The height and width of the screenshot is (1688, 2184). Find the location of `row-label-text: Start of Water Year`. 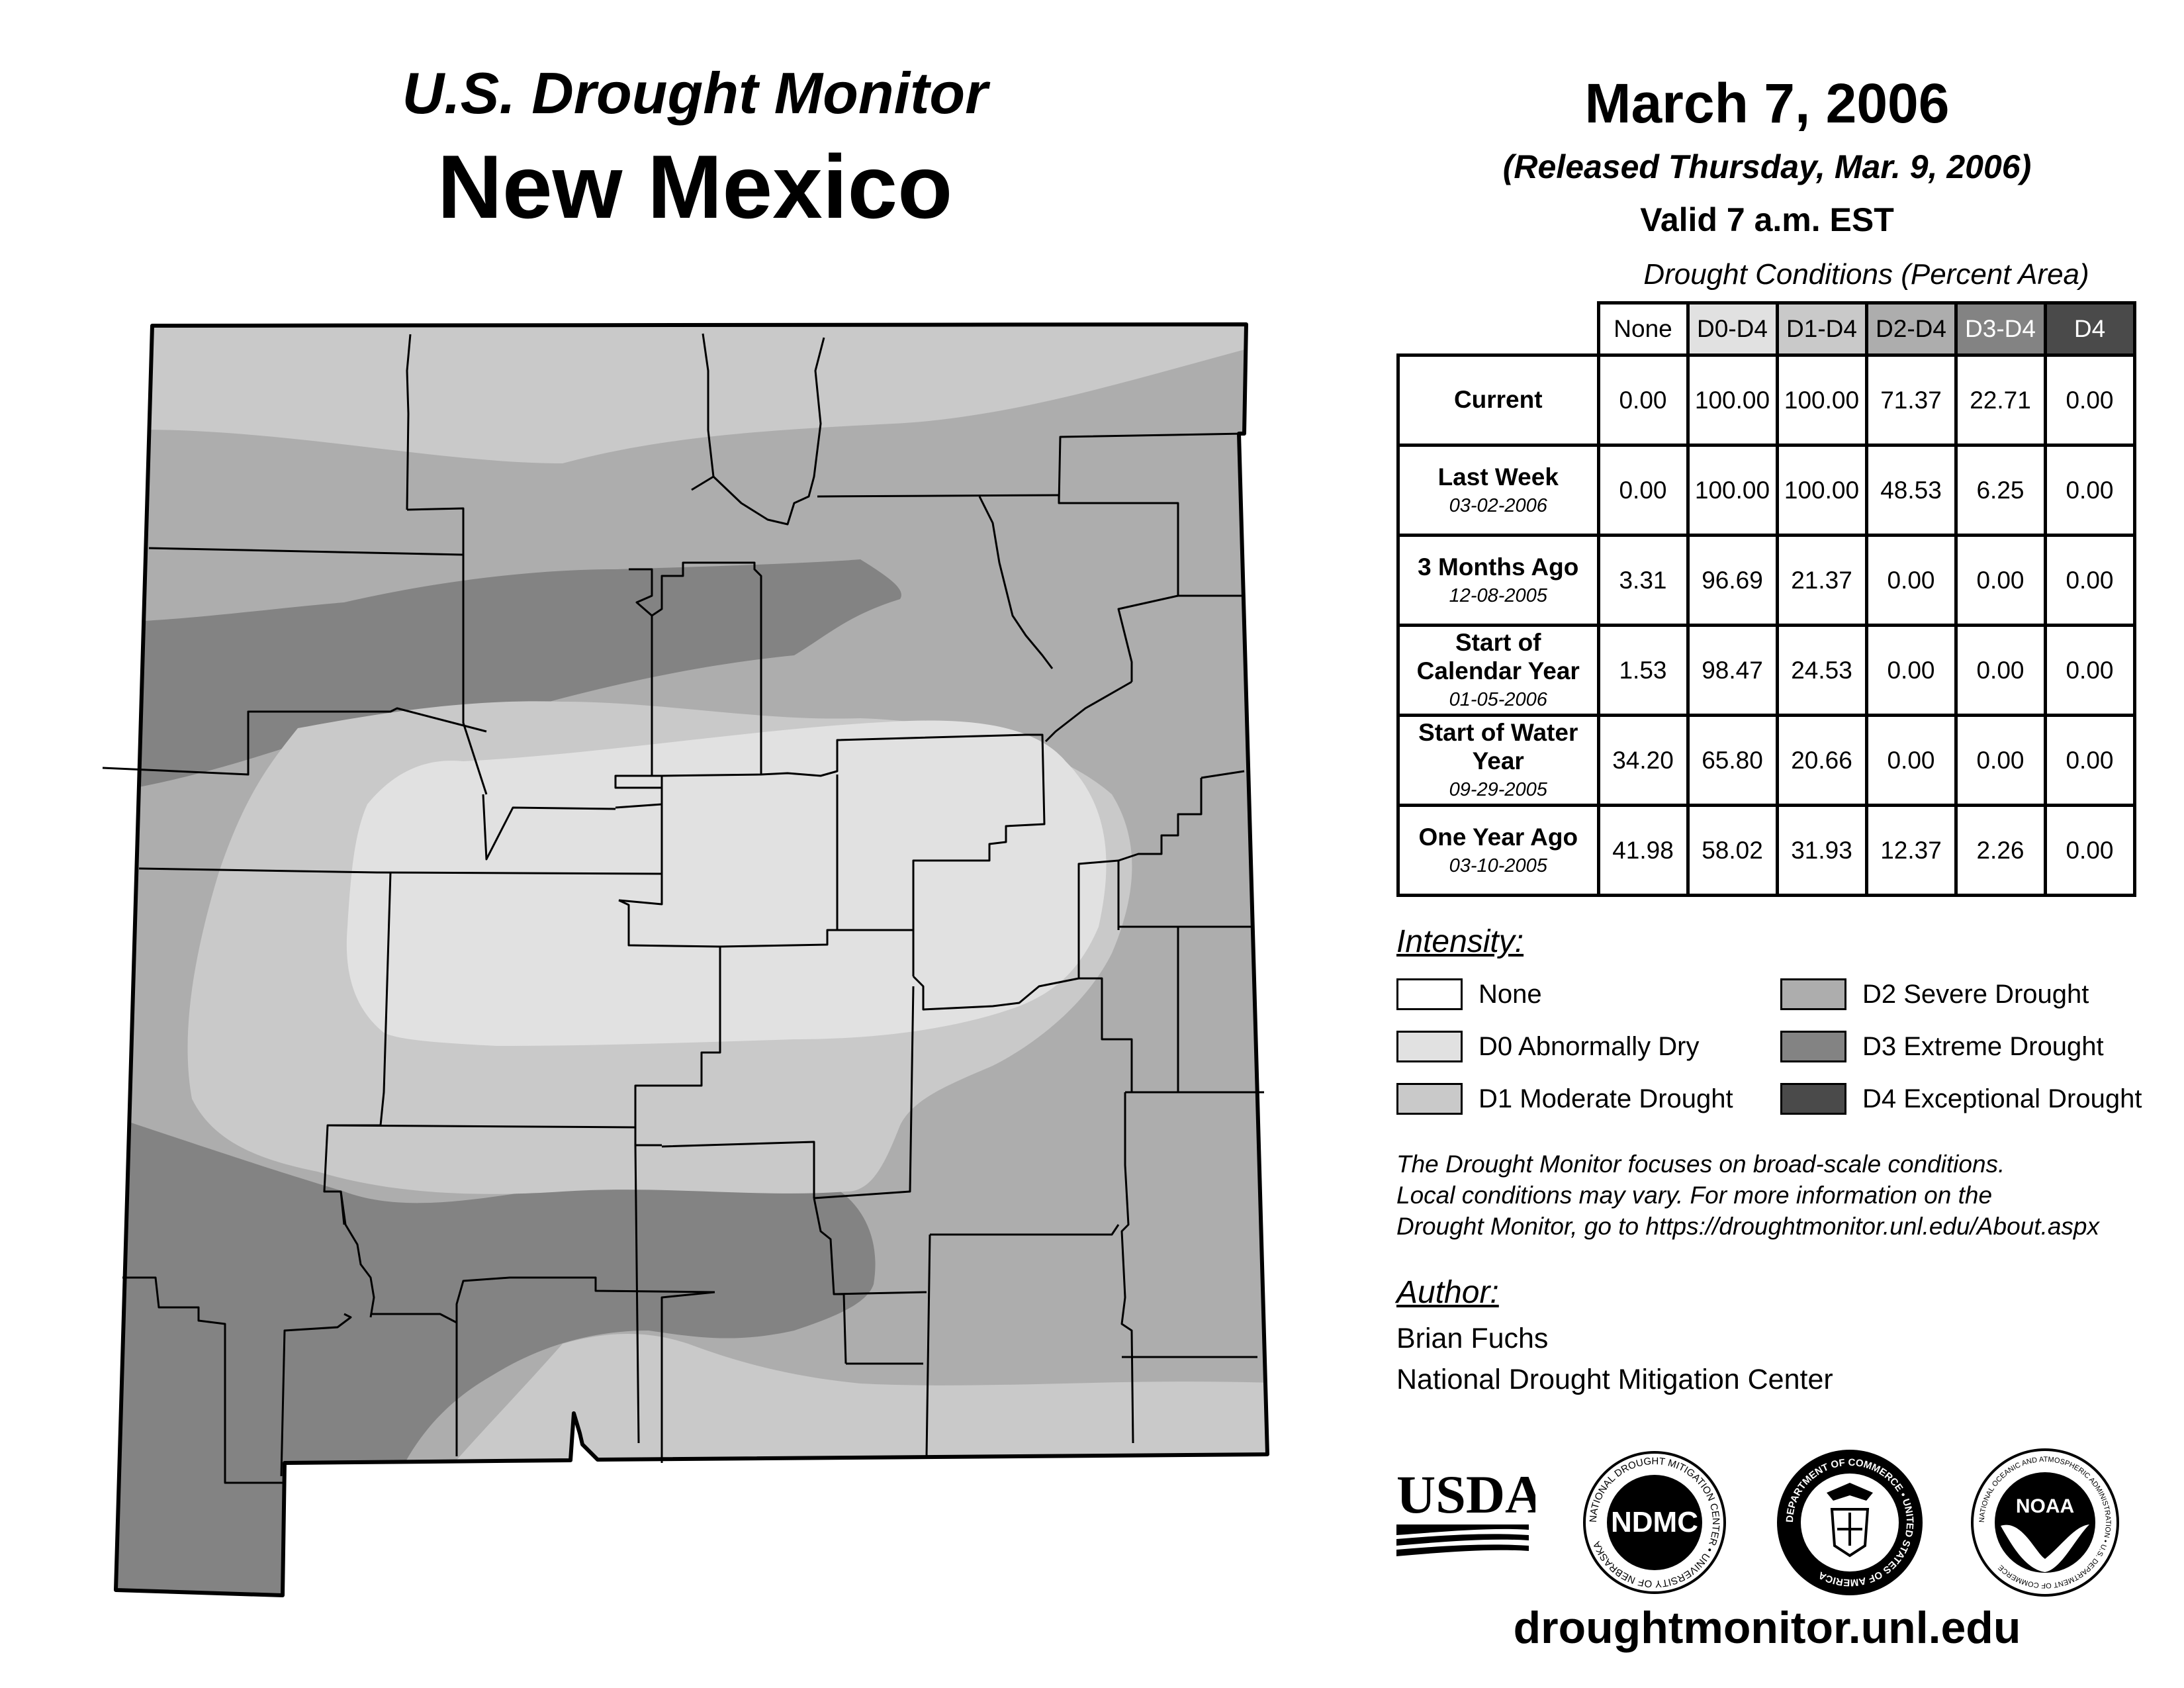

row-label-text: Start of Water Year is located at coordinates (1498, 746).